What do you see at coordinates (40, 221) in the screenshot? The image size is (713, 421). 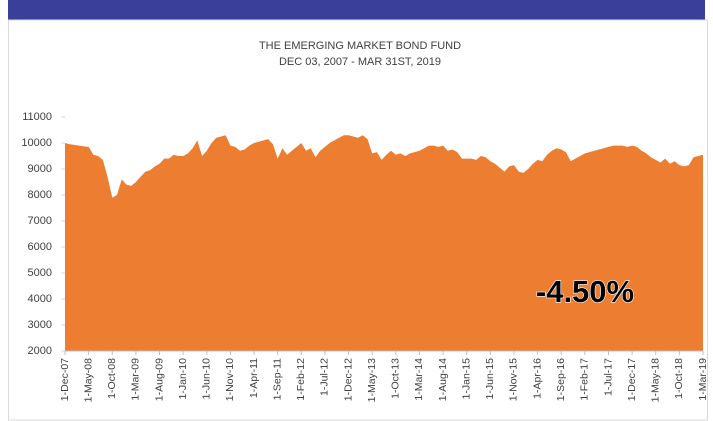 I see `y-tick-label: 7000` at bounding box center [40, 221].